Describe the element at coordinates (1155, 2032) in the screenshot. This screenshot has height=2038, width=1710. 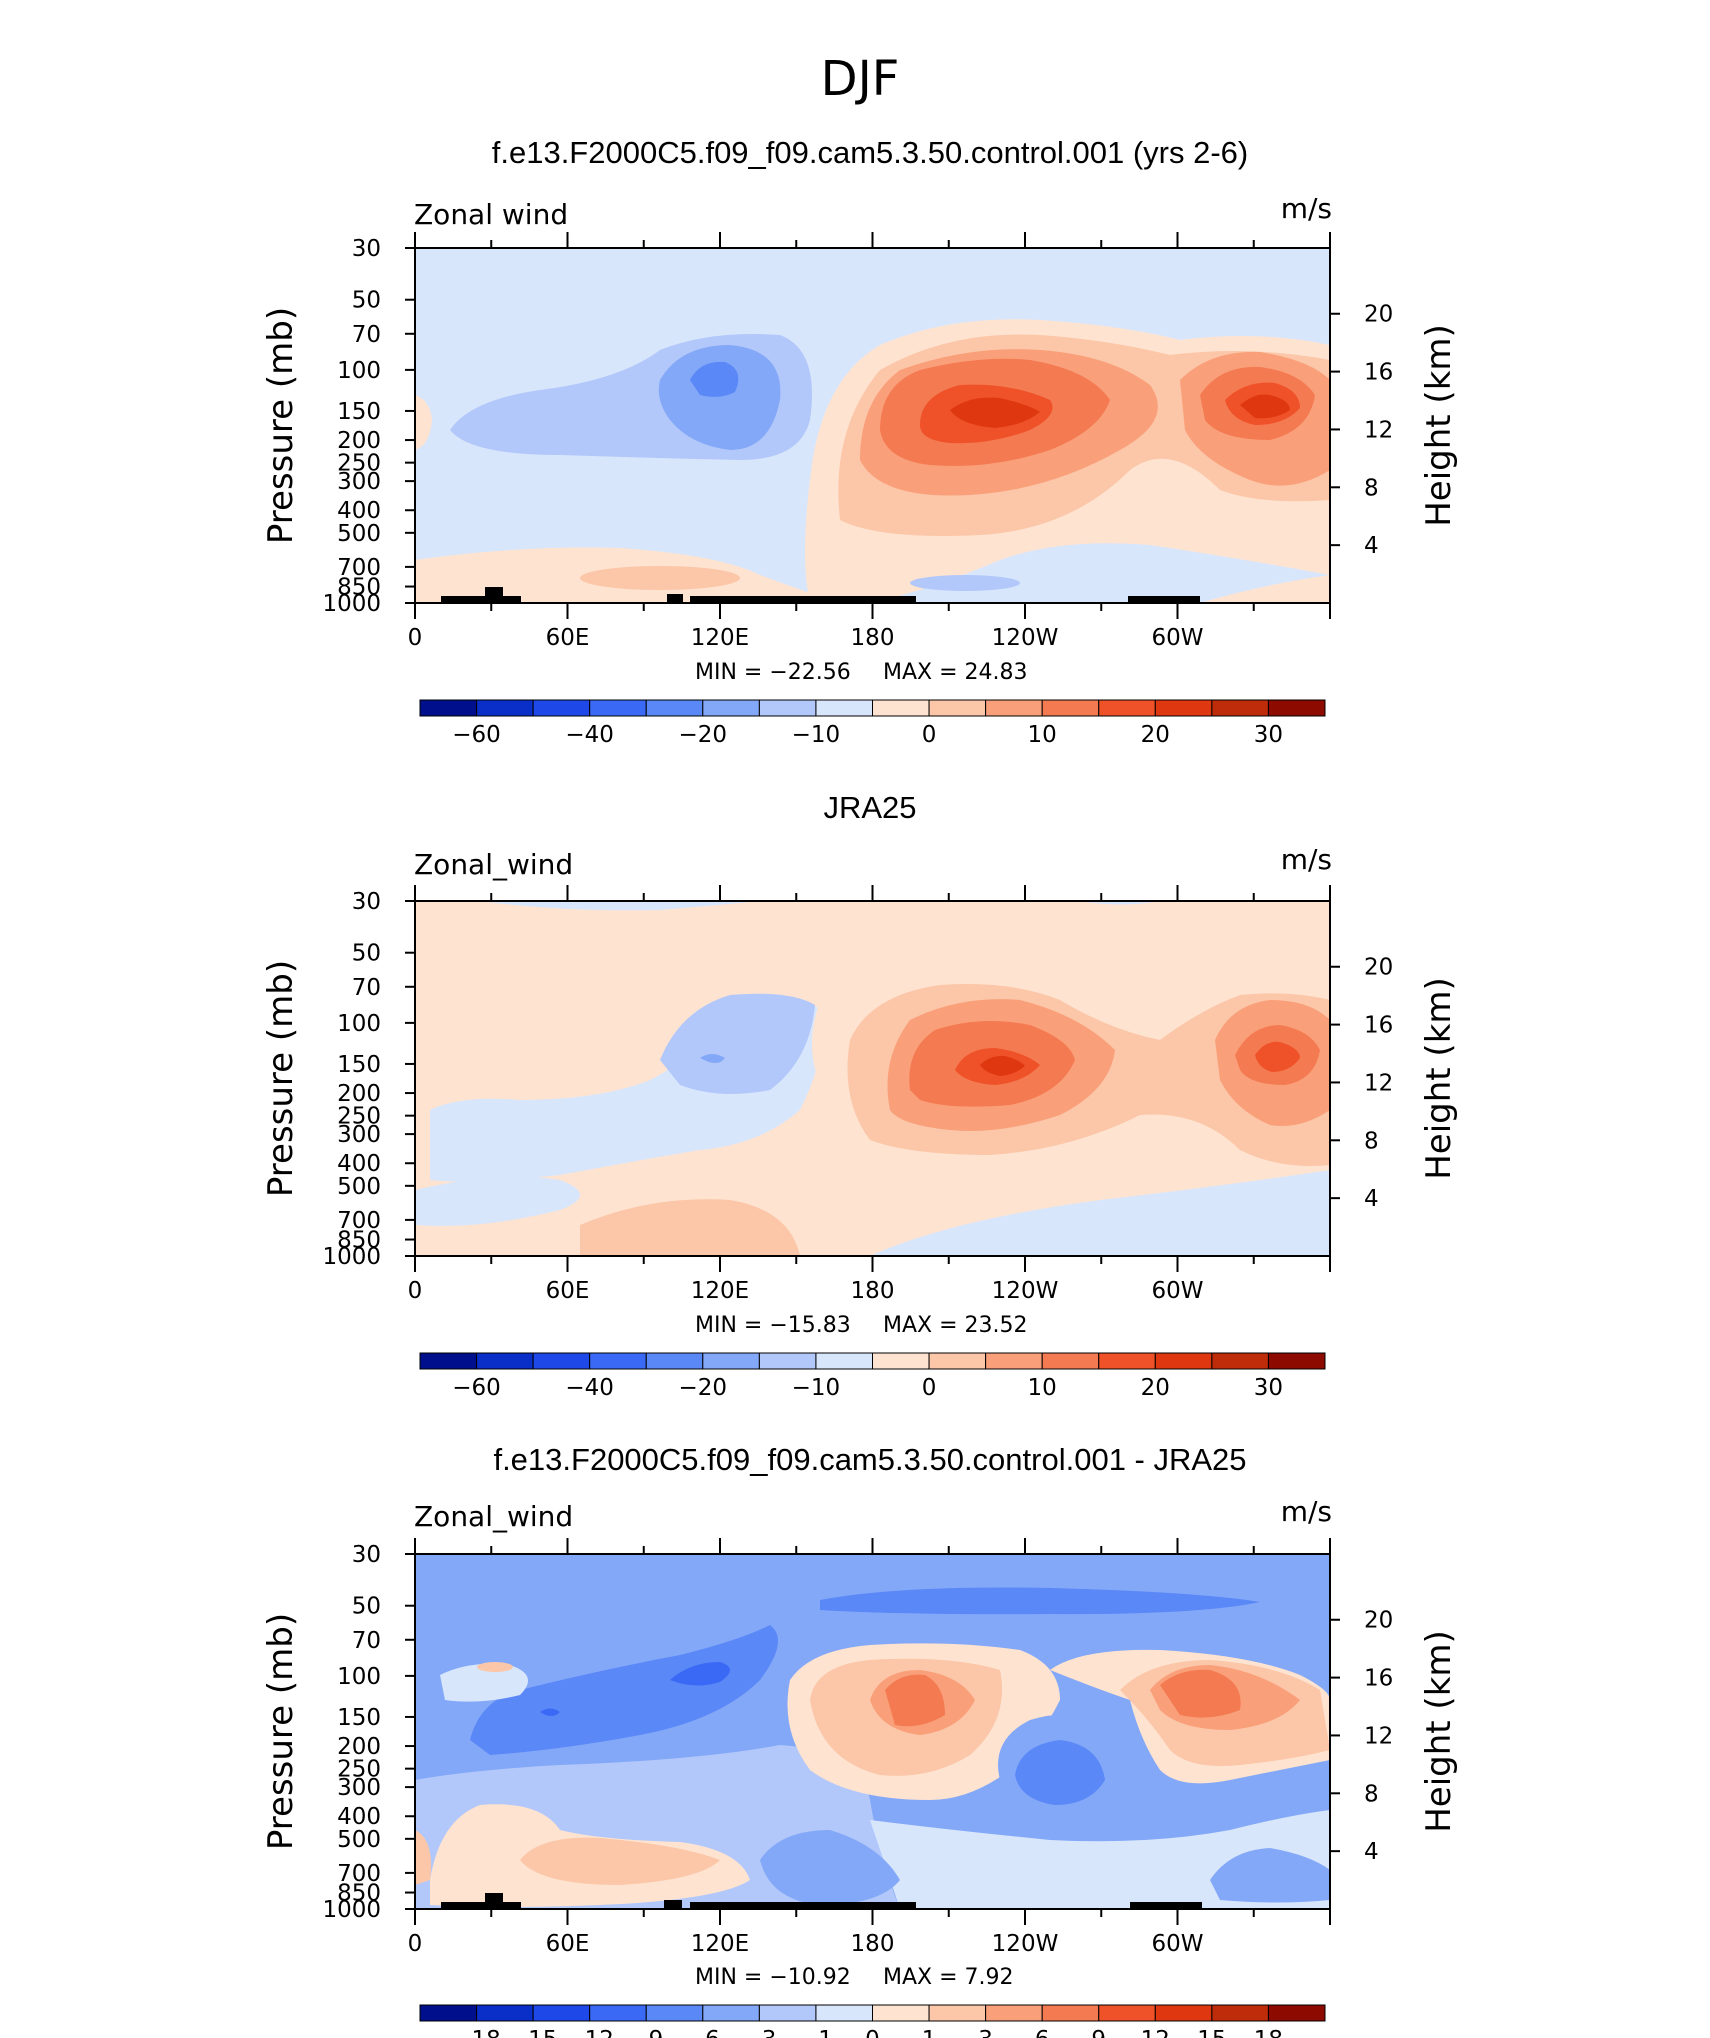
I see `colorbar-label: 12` at that location.